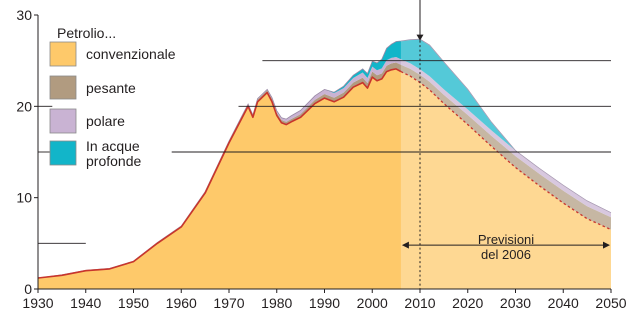 This screenshot has width=633, height=321. I want to click on x-tick-label-1930: 1930, so click(37, 303).